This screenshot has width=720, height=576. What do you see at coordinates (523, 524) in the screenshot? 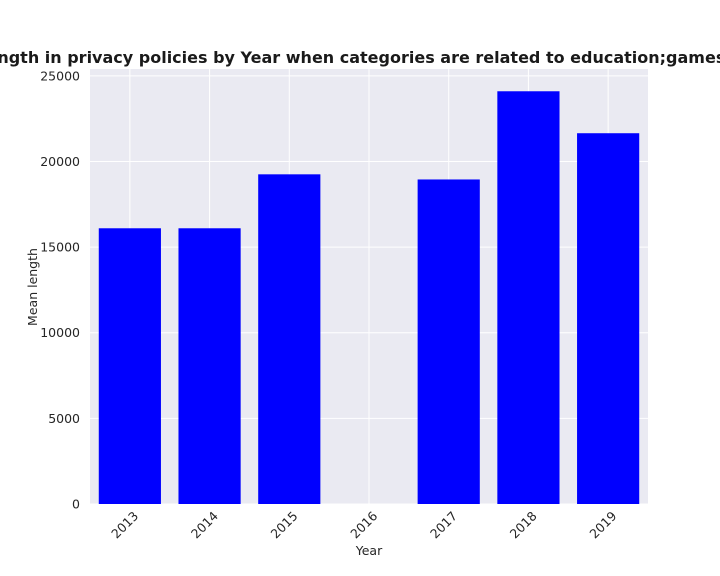
I see `x-tick-label: 2018` at bounding box center [523, 524].